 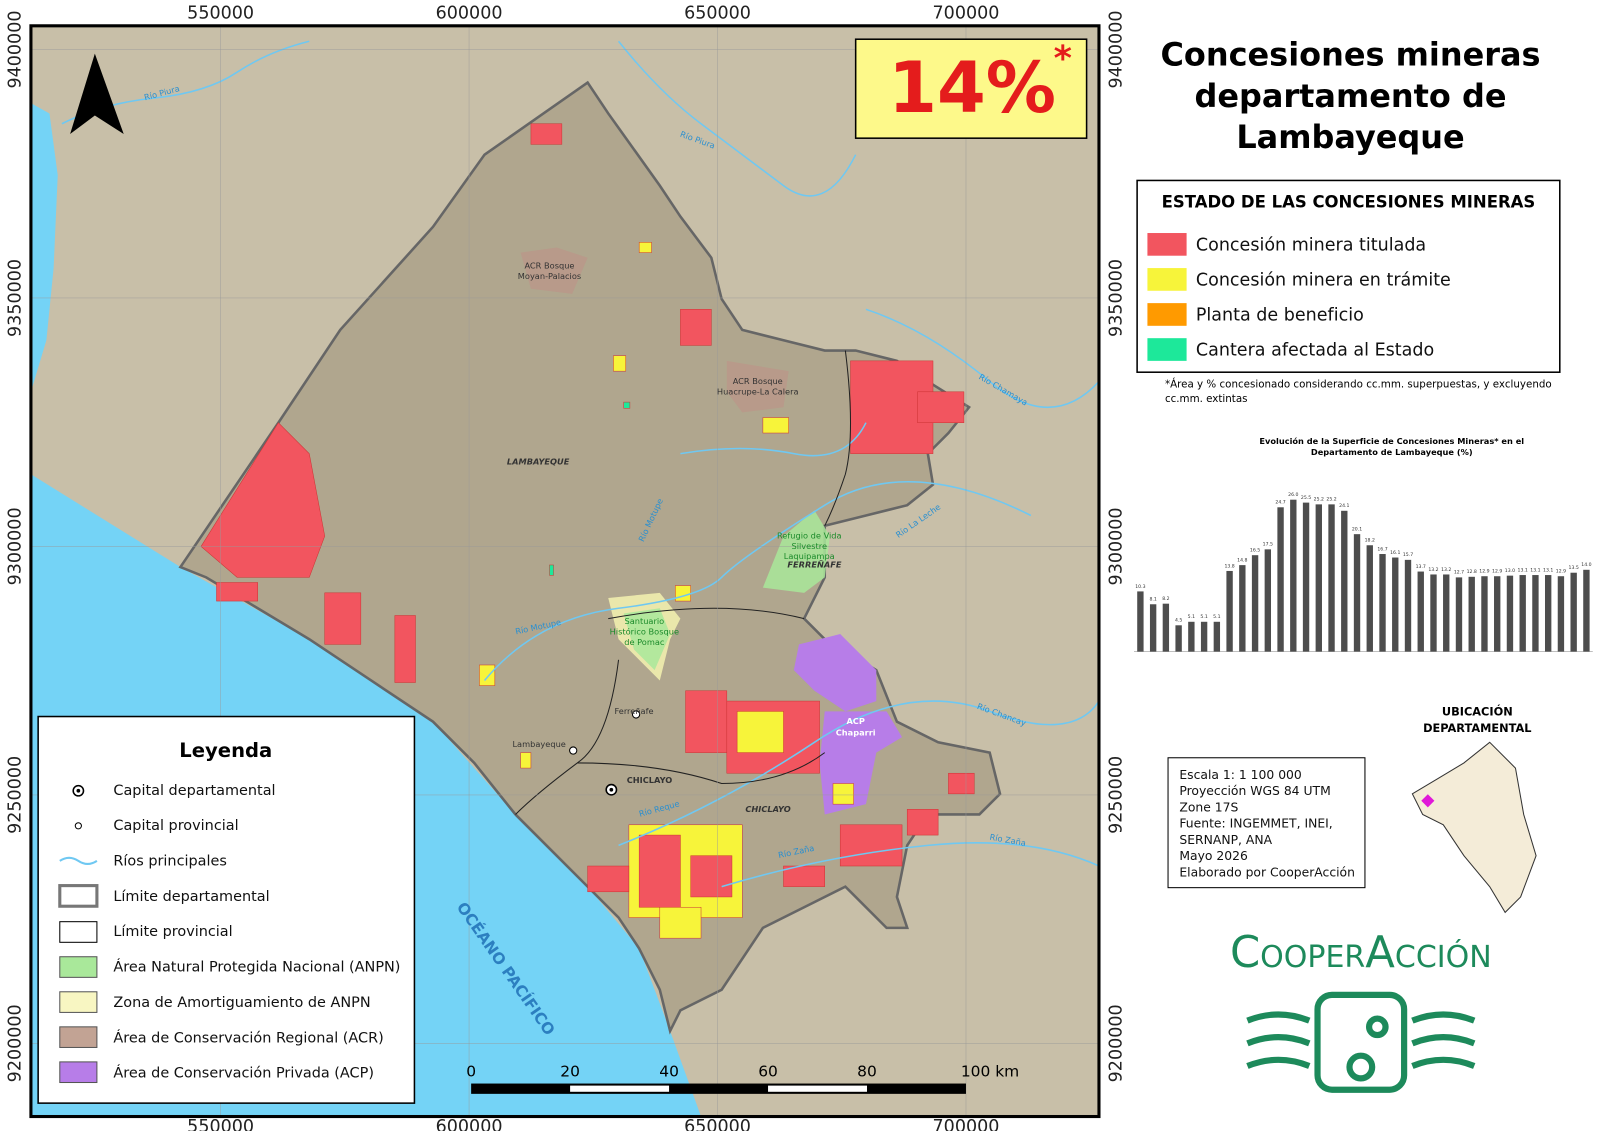 I want to click on scale-bar-frame, so click(x=718, y=1088).